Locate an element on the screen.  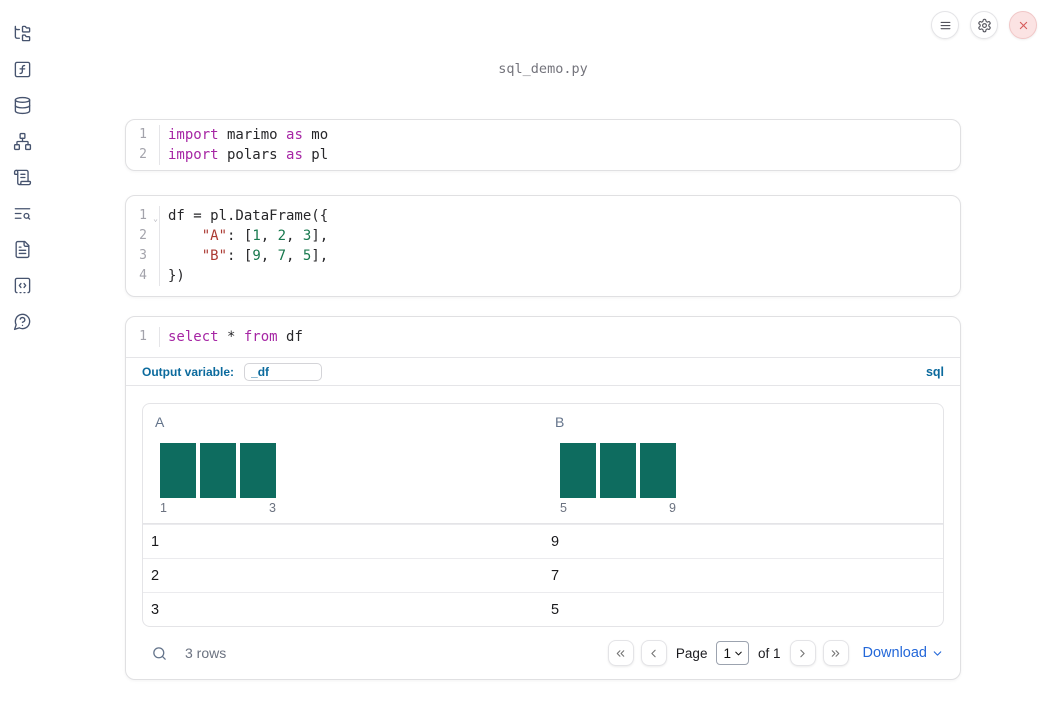
code-line: 4}) is located at coordinates (543, 276).